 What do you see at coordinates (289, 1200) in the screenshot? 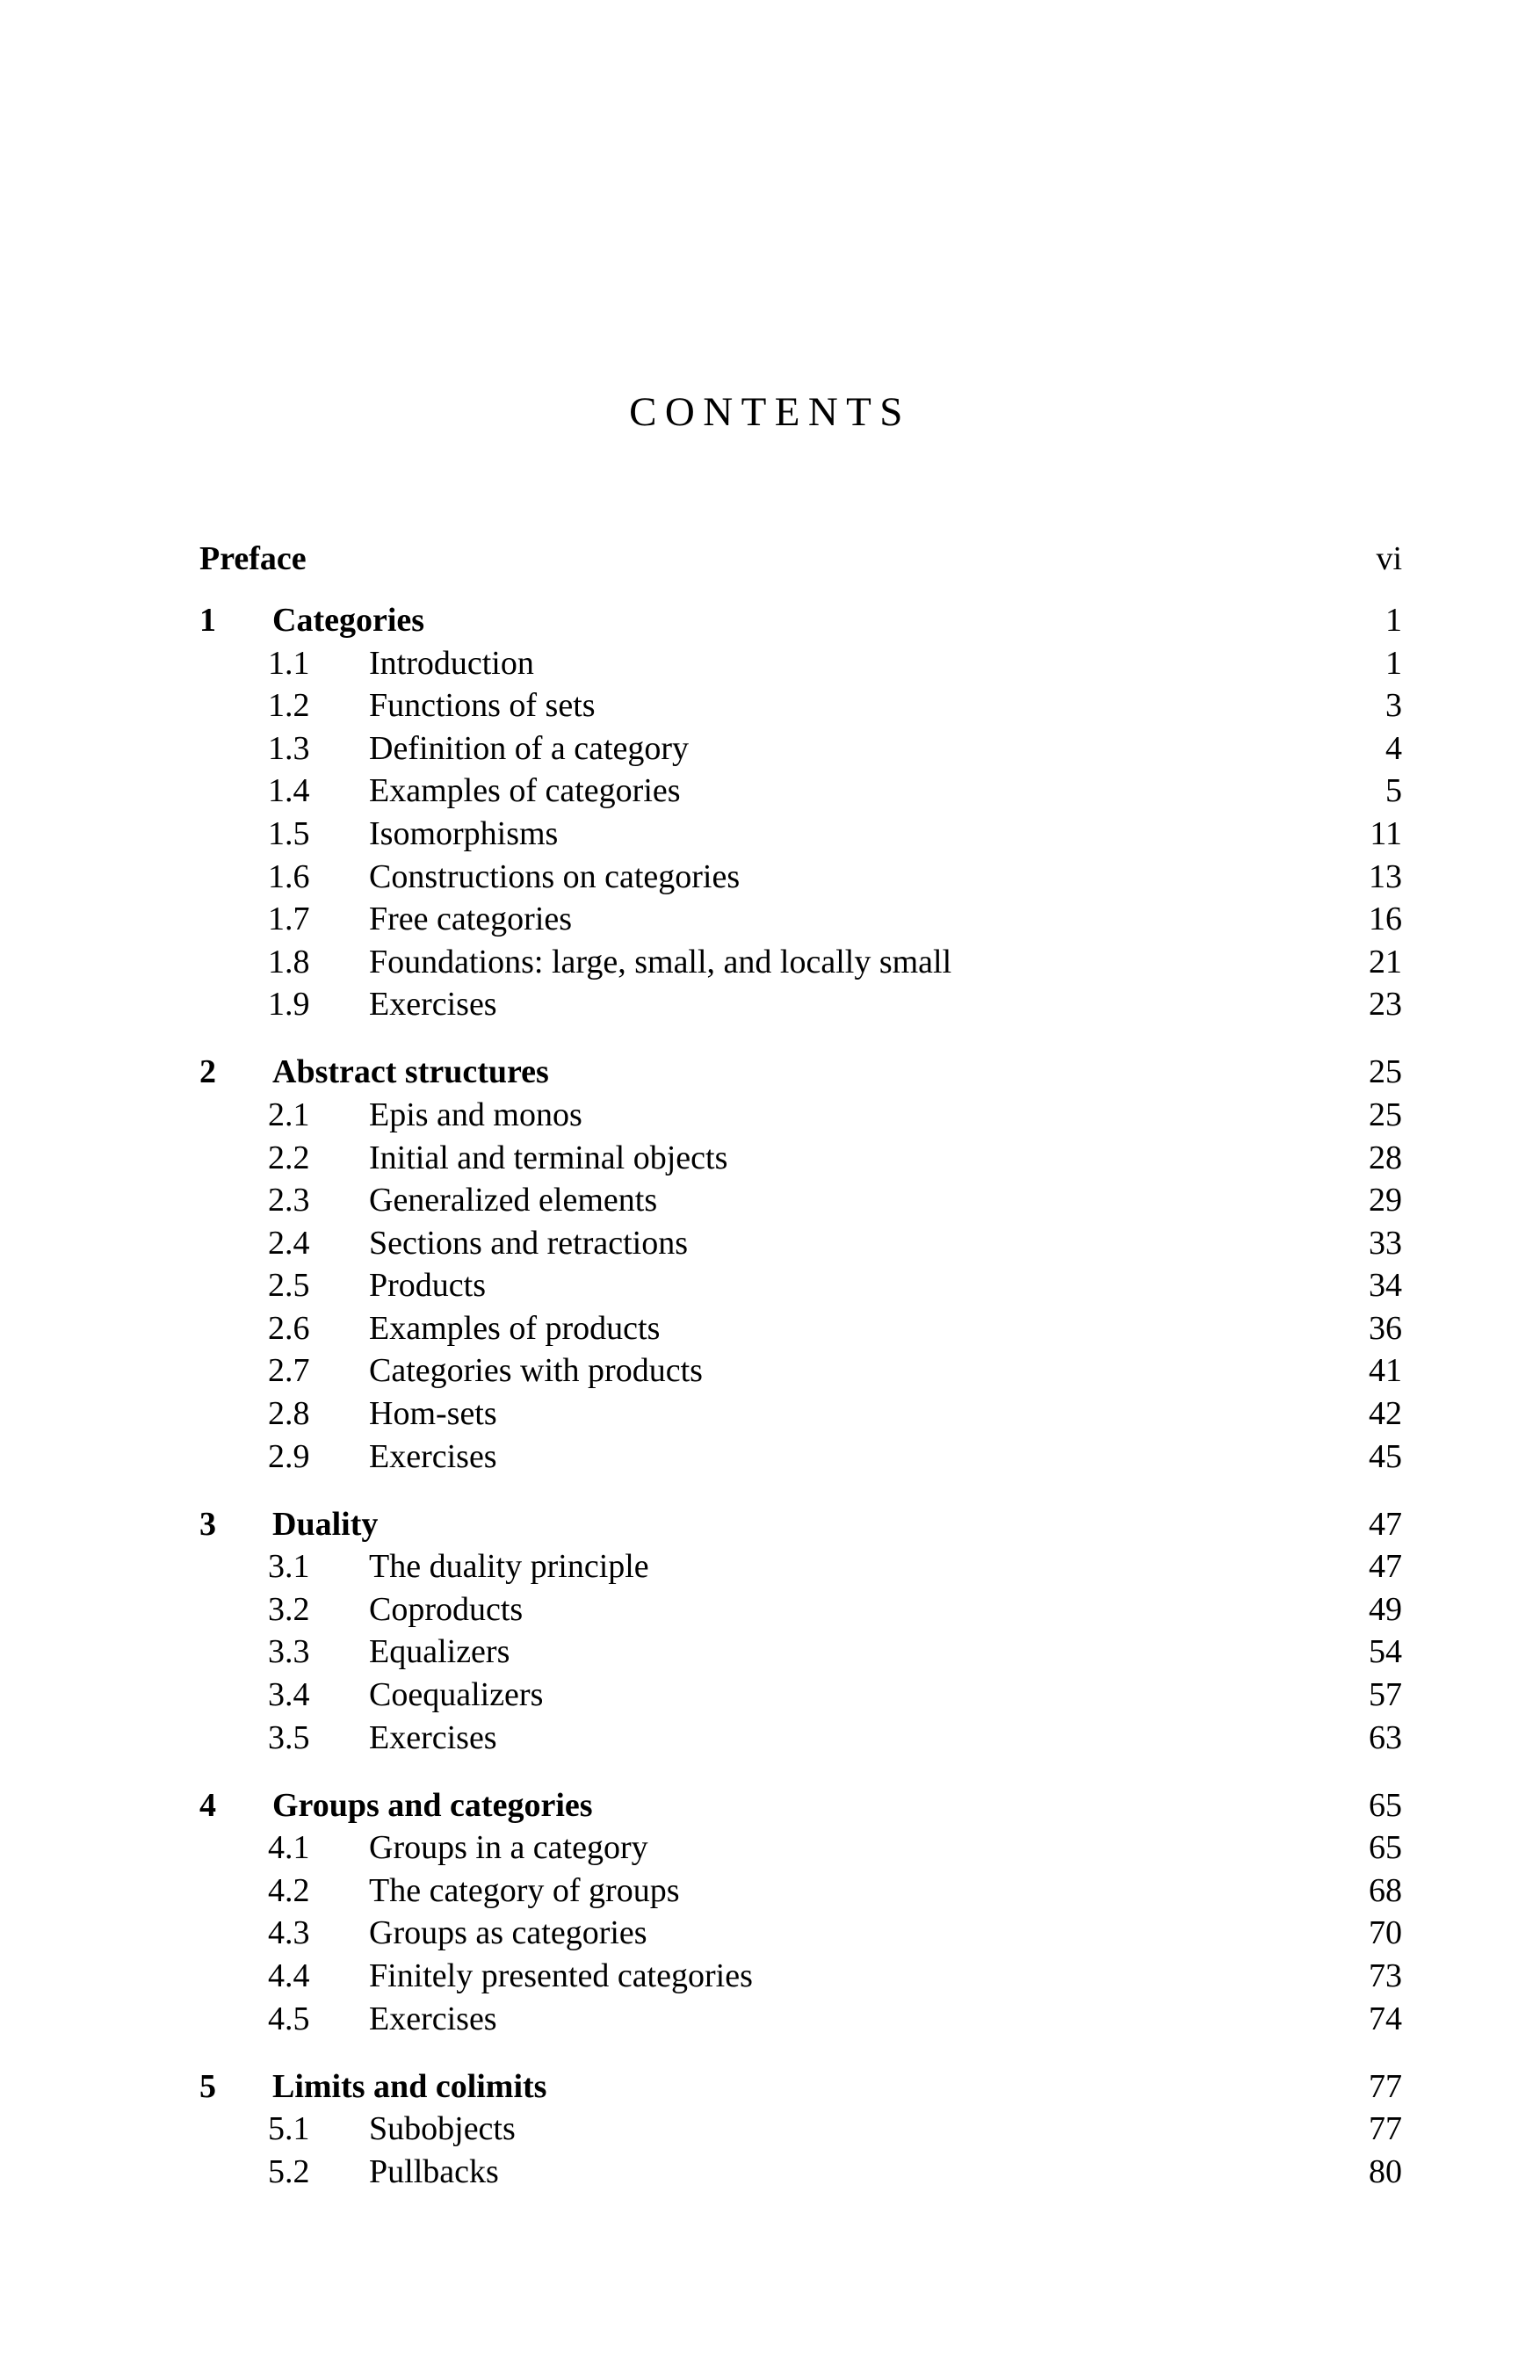
I see `section-number: 2.3` at bounding box center [289, 1200].